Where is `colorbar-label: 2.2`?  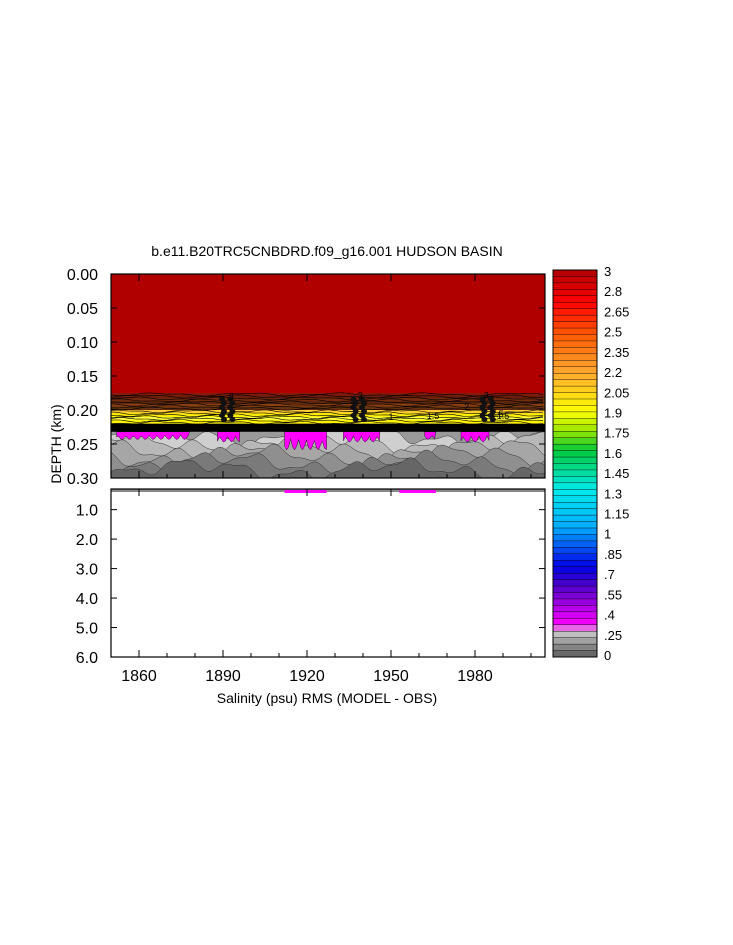 colorbar-label: 2.2 is located at coordinates (613, 372).